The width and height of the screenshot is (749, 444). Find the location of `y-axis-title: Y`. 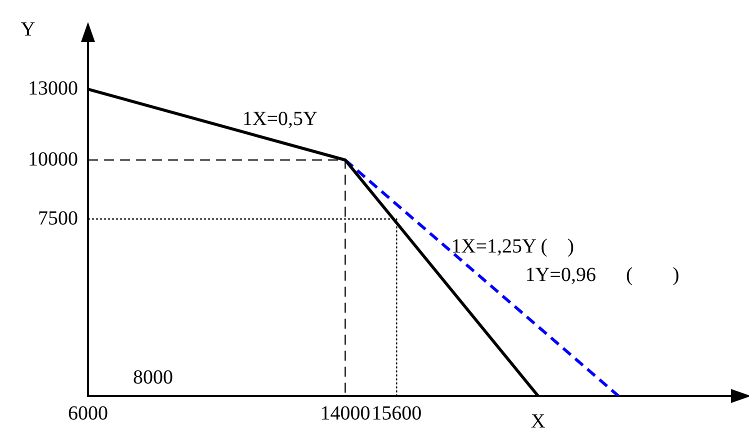

y-axis-title: Y is located at coordinates (28, 29).